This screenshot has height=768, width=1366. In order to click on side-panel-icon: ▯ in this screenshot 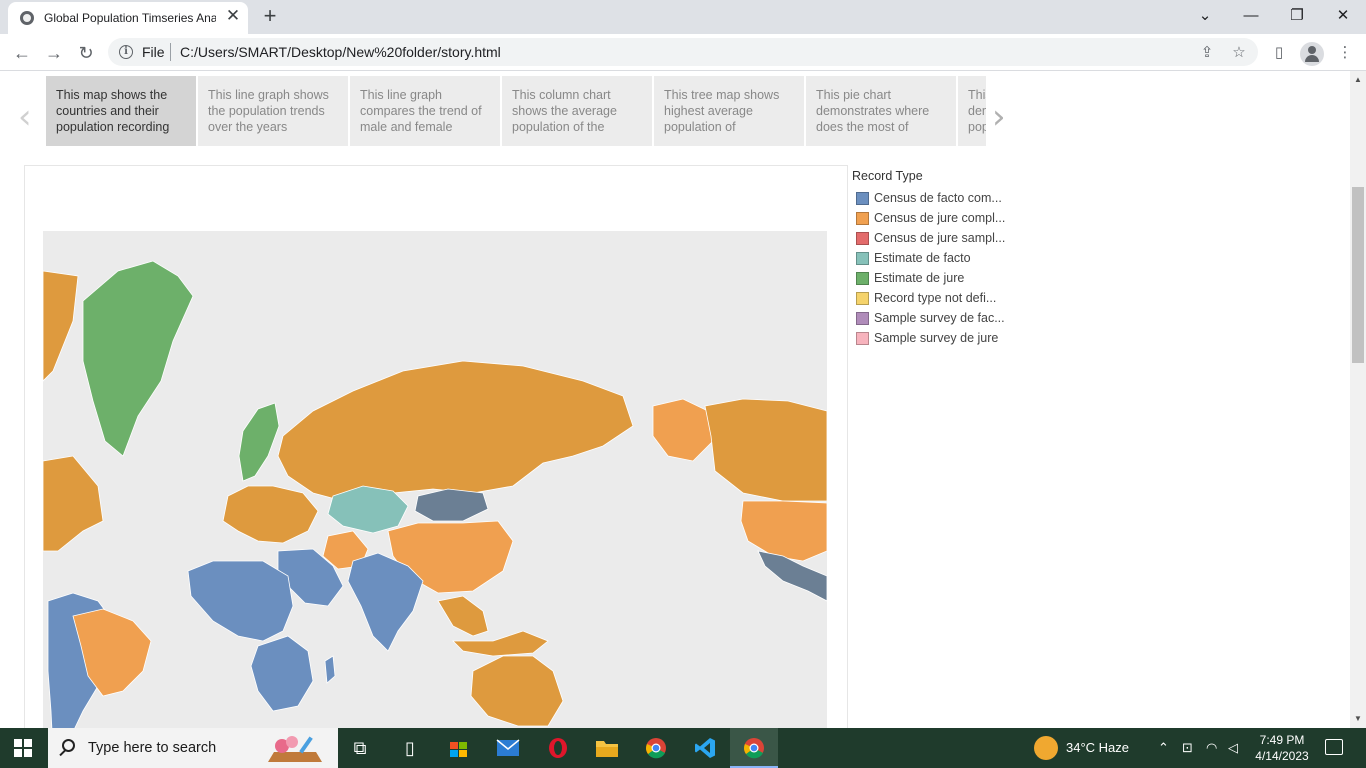, I will do `click(1279, 52)`.